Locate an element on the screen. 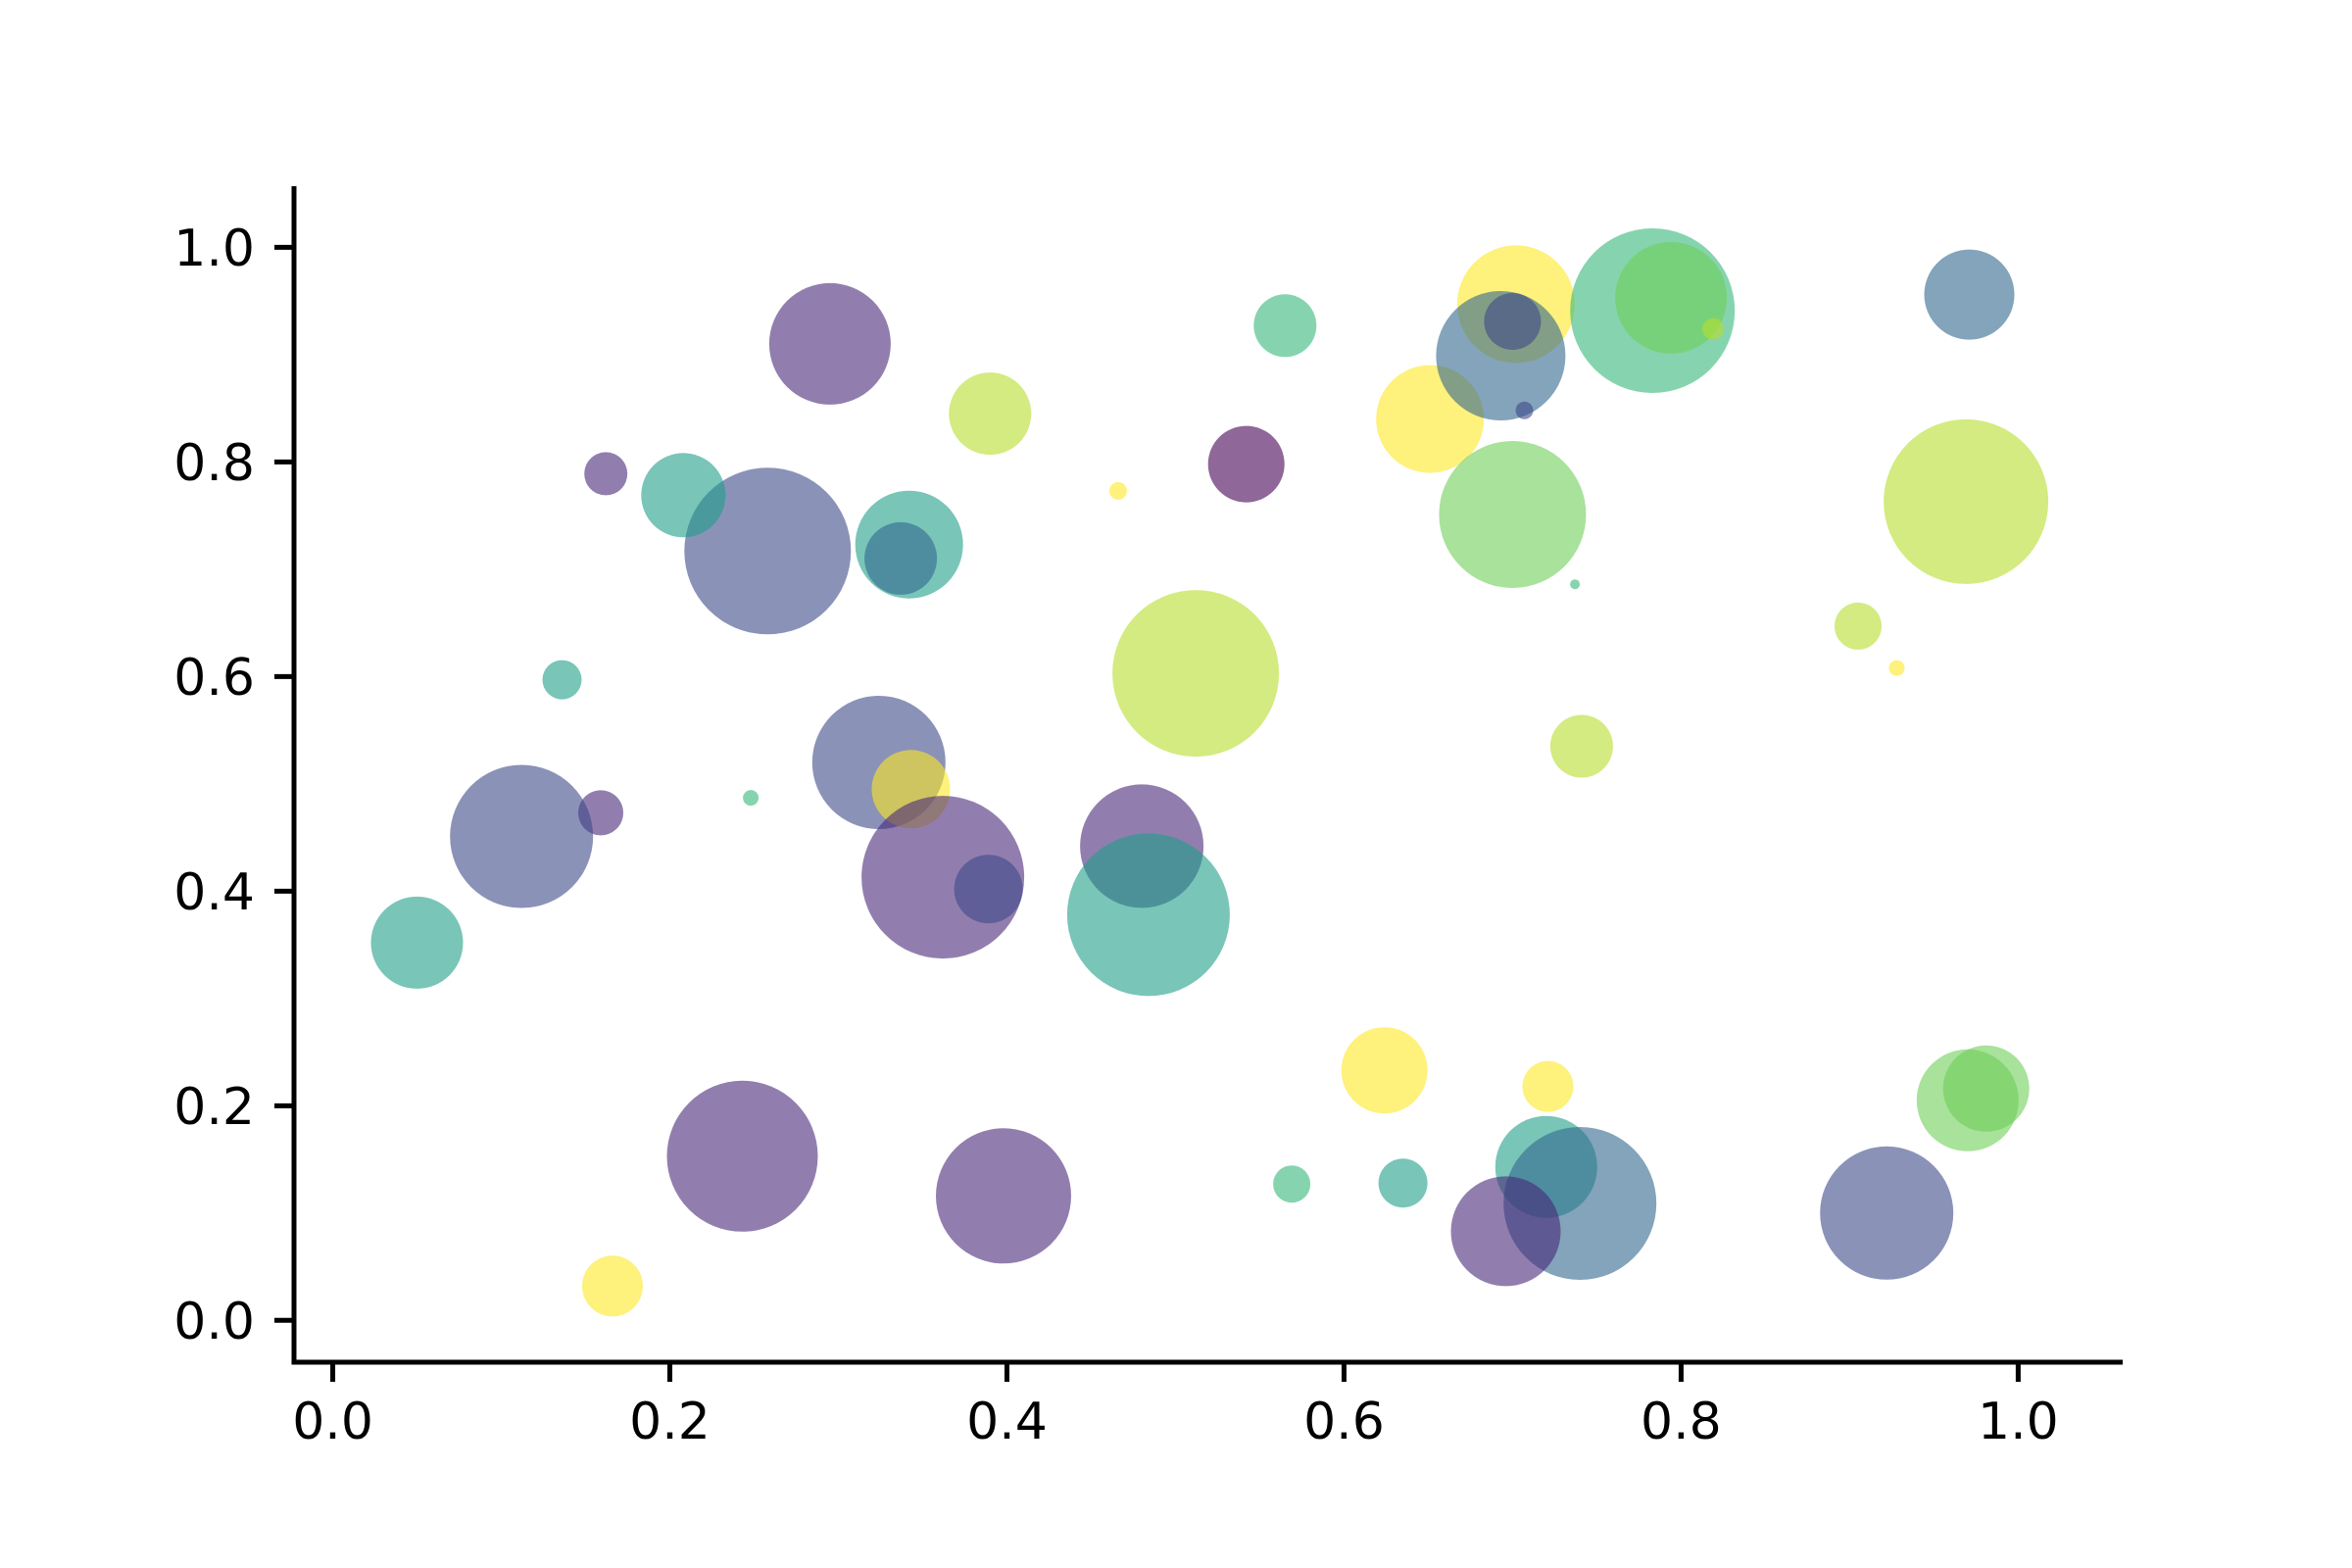 The height and width of the screenshot is (1568, 2352). x-tick-label-4: 0.8 is located at coordinates (1681, 1422).